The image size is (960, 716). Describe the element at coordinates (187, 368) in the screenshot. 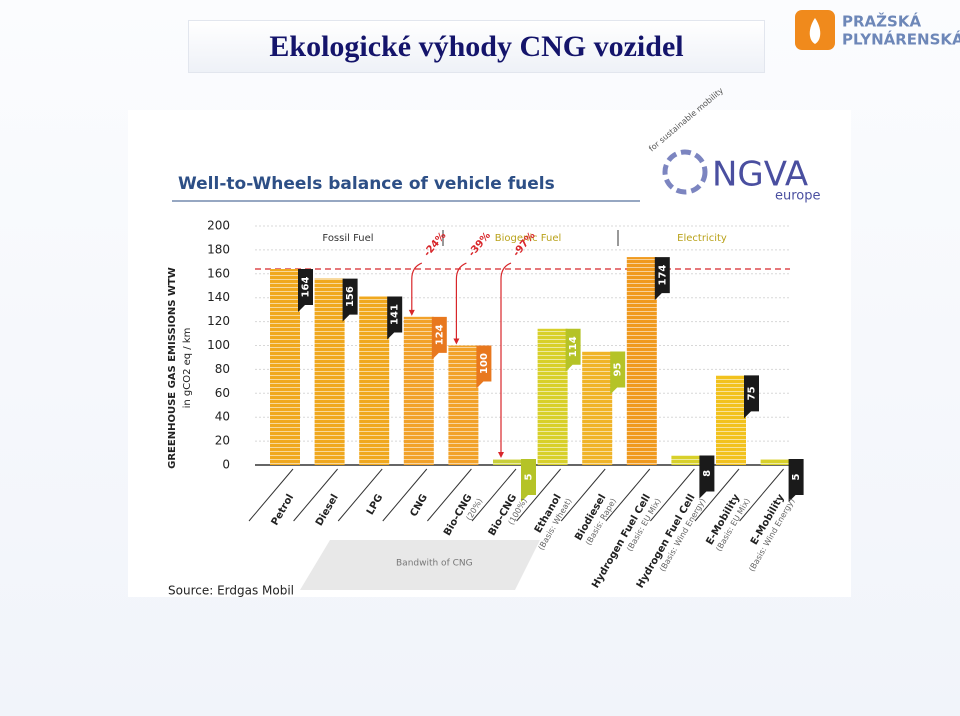

I see `y-axis-unit: in gCO2 eq / km` at that location.